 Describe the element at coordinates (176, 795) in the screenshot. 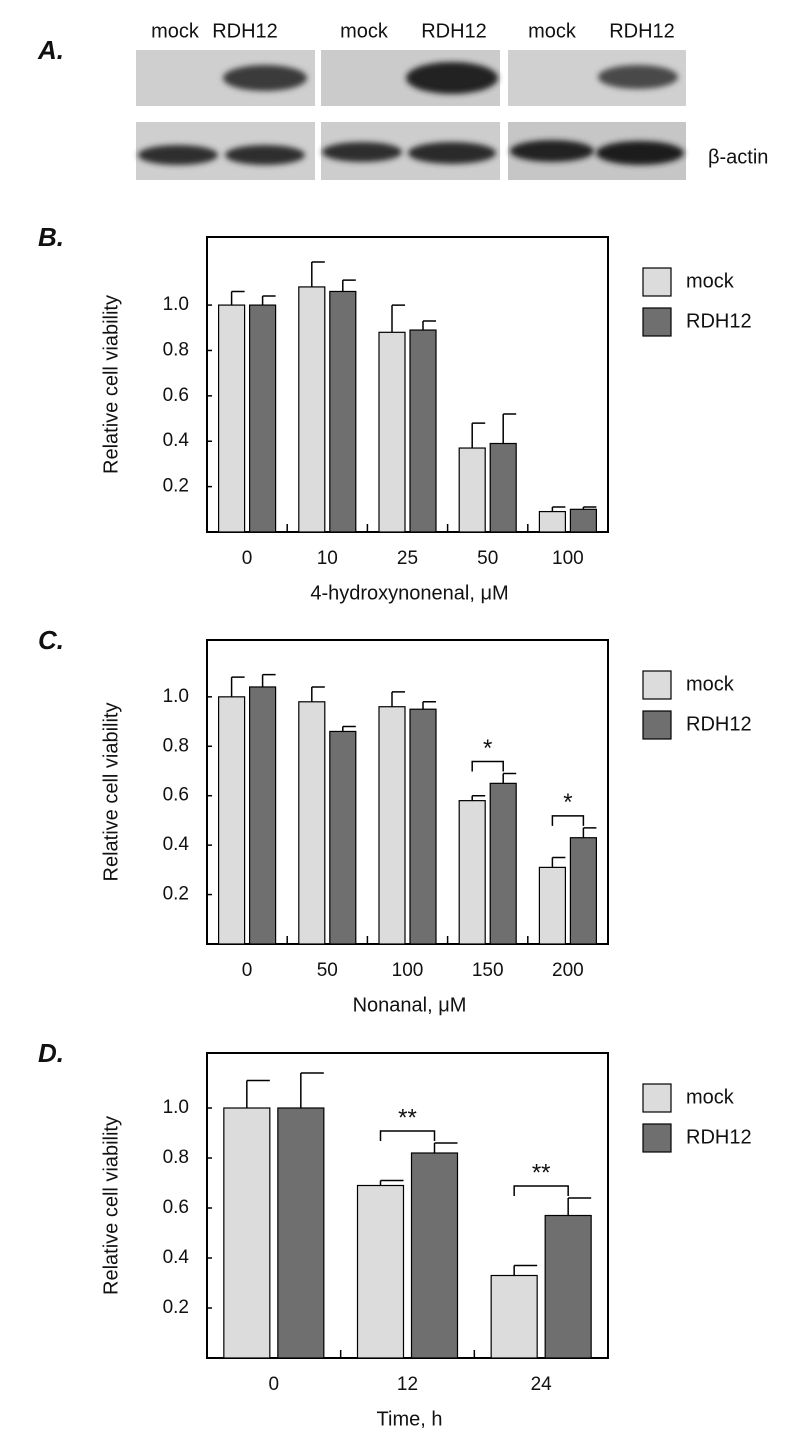

I see `y-tick-label: 0.6` at that location.